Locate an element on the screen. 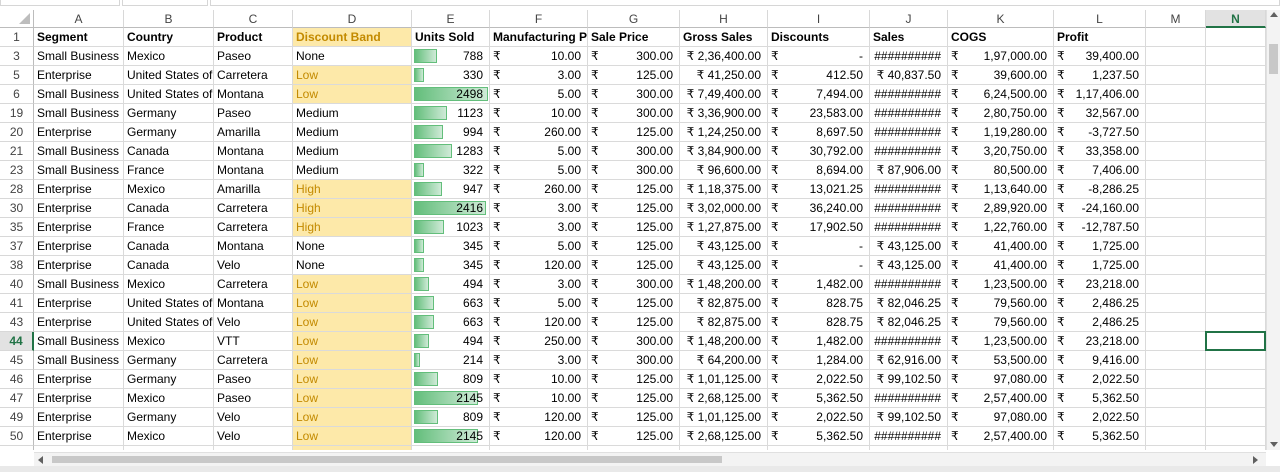 Image resolution: width=1280 pixels, height=472 pixels. cell-gross: ₹ 1,18,375.00 is located at coordinates (724, 189).